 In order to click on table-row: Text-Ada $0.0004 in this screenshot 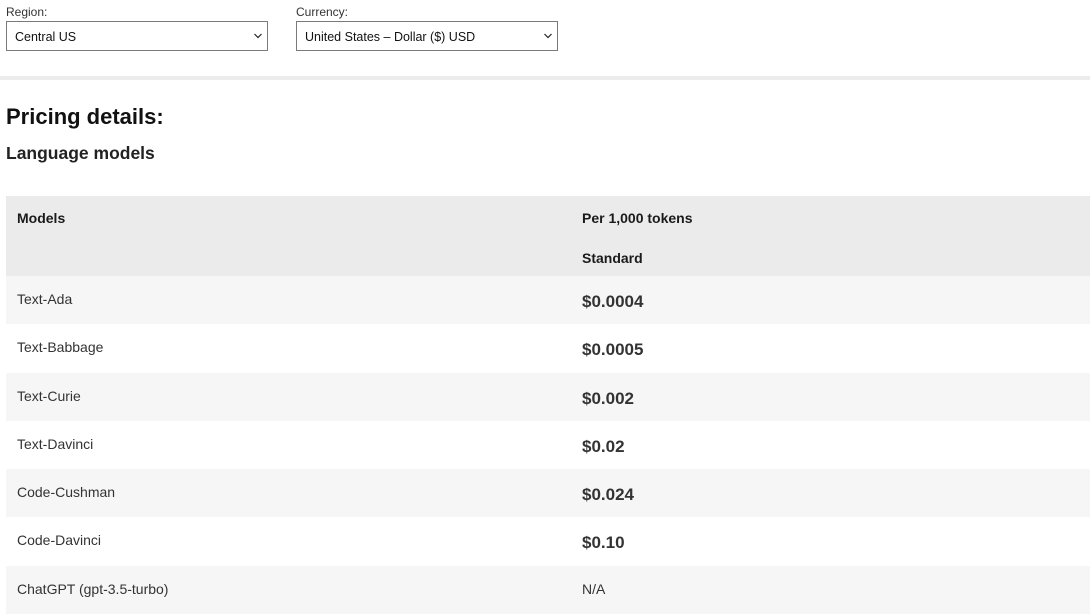, I will do `click(548, 300)`.